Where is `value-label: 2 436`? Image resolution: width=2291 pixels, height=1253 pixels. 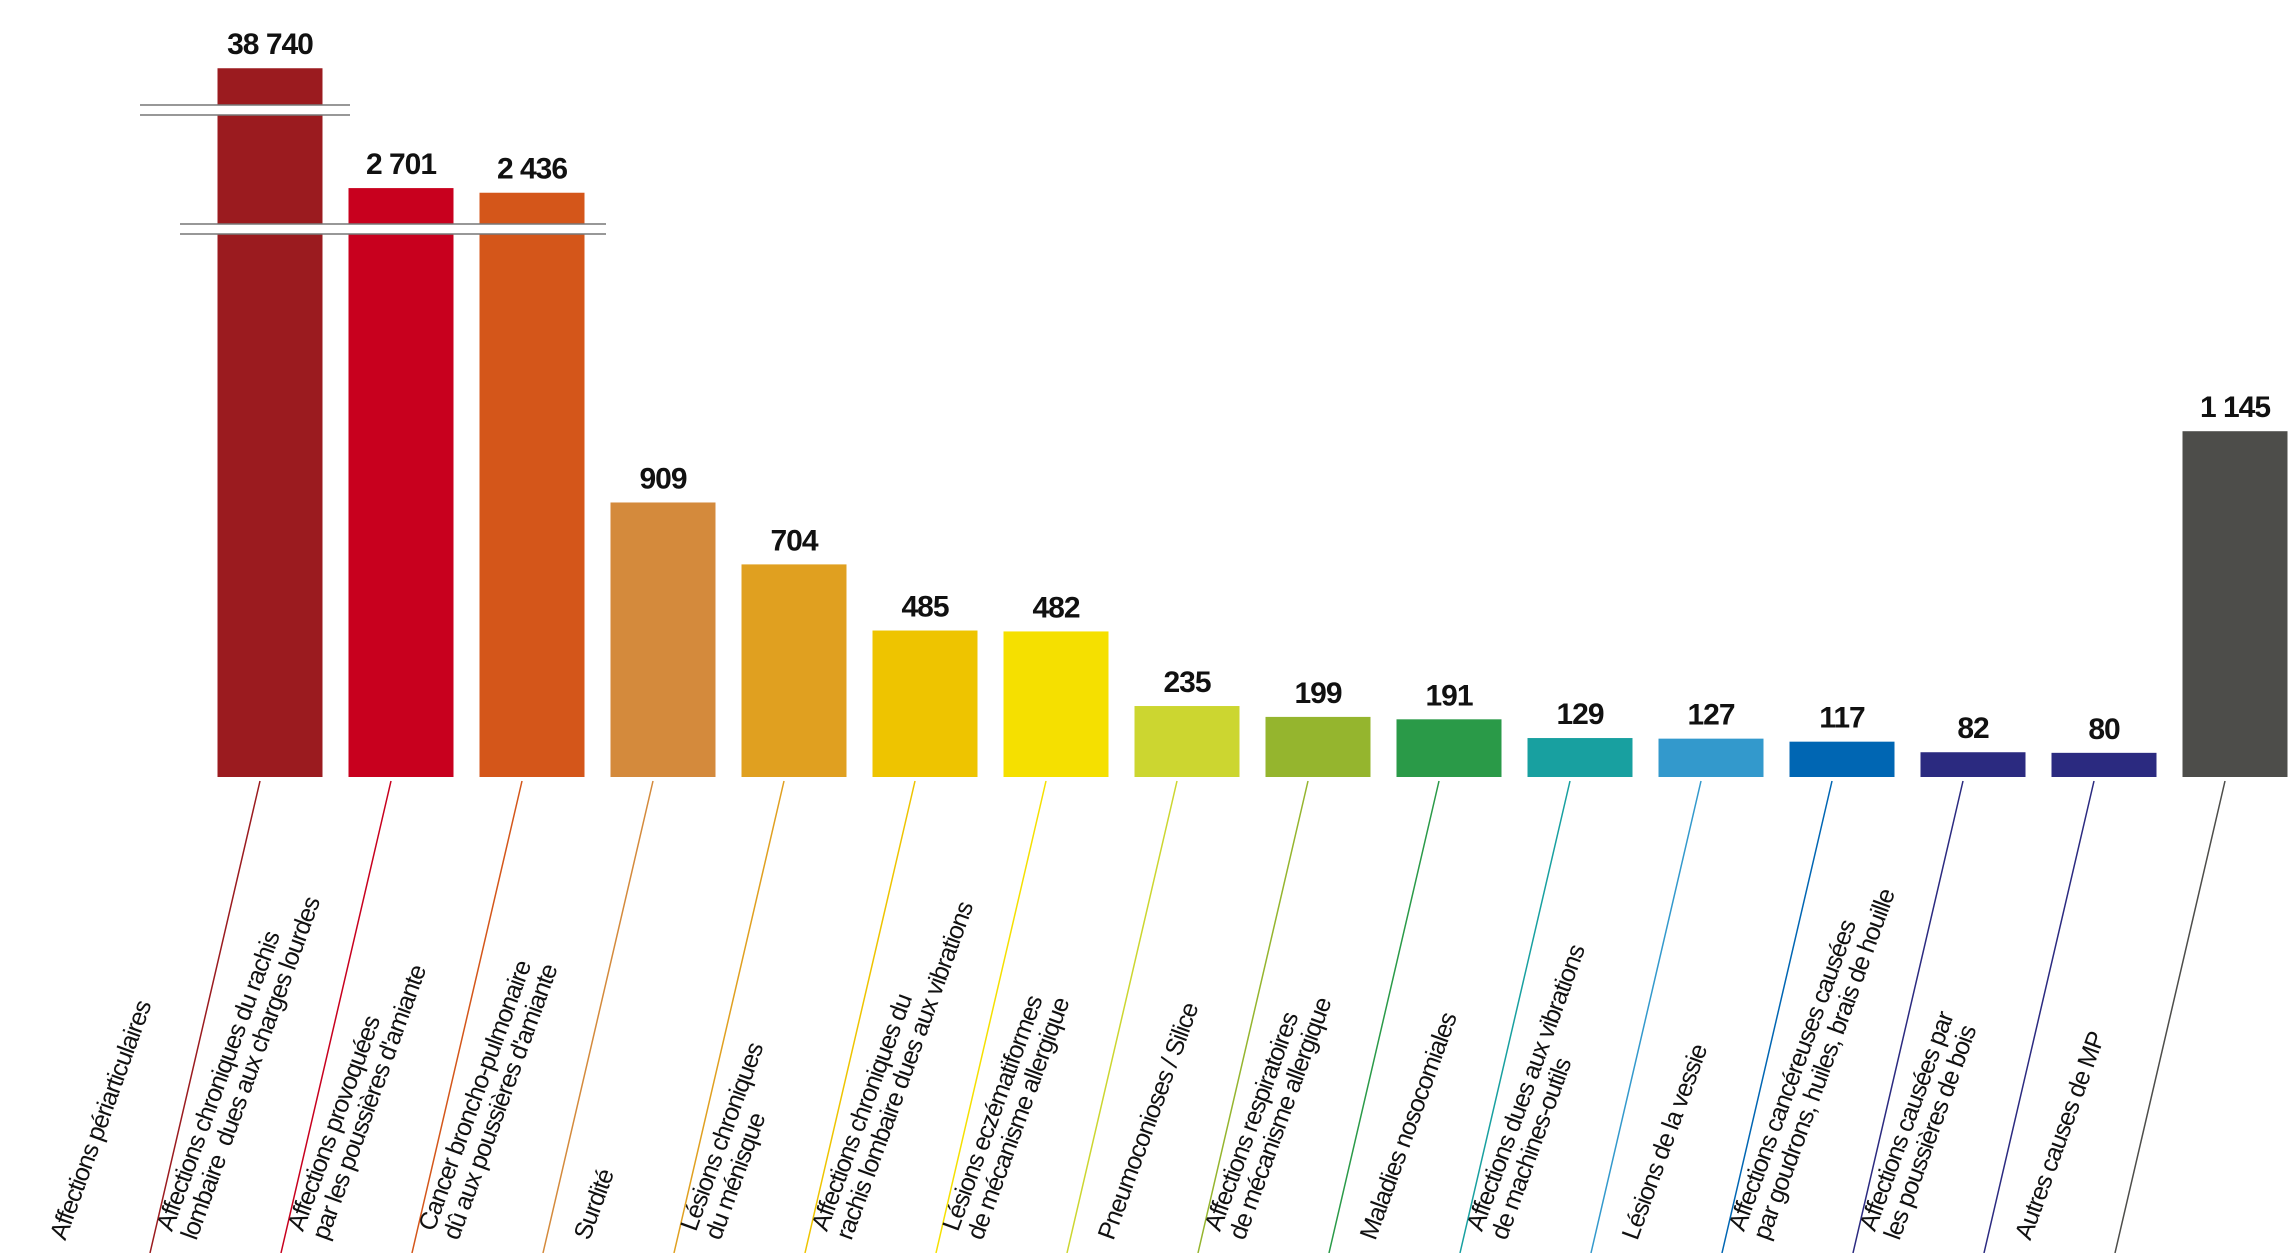 value-label: 2 436 is located at coordinates (532, 169).